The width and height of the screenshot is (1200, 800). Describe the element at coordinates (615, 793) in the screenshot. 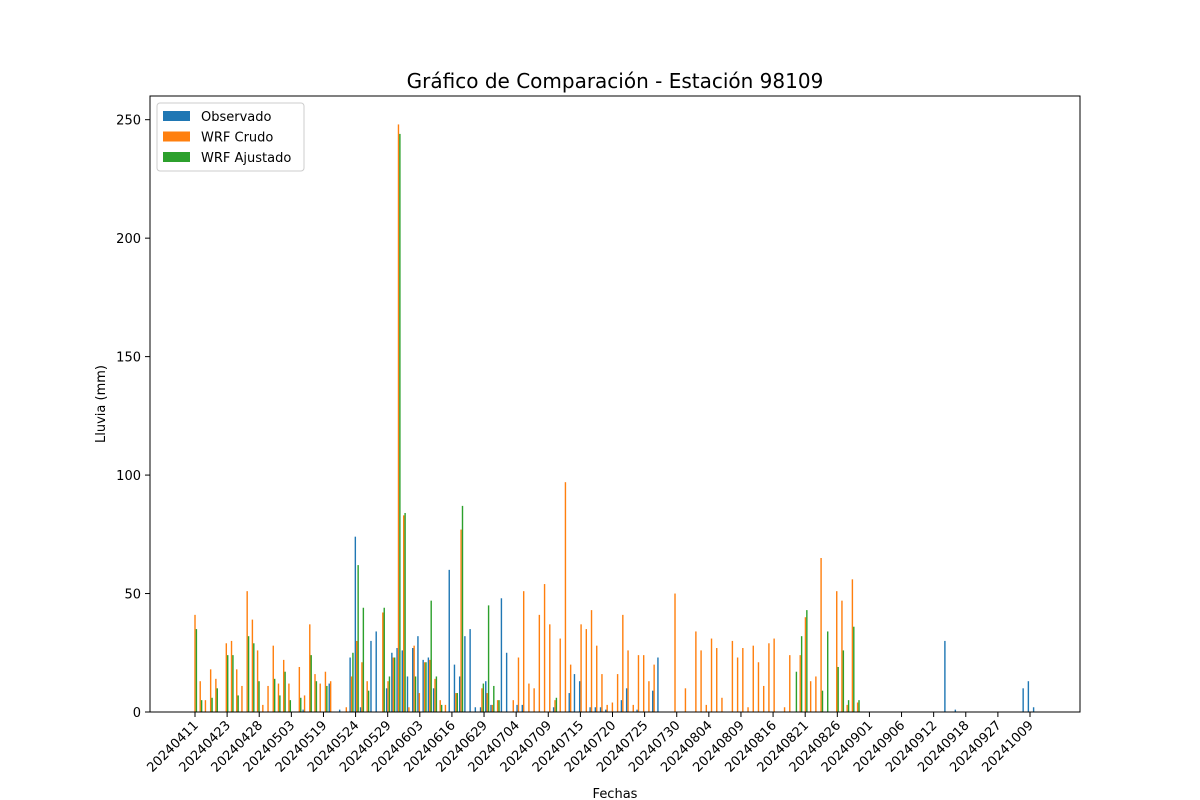

I see `x-axis-label: Fechas` at that location.